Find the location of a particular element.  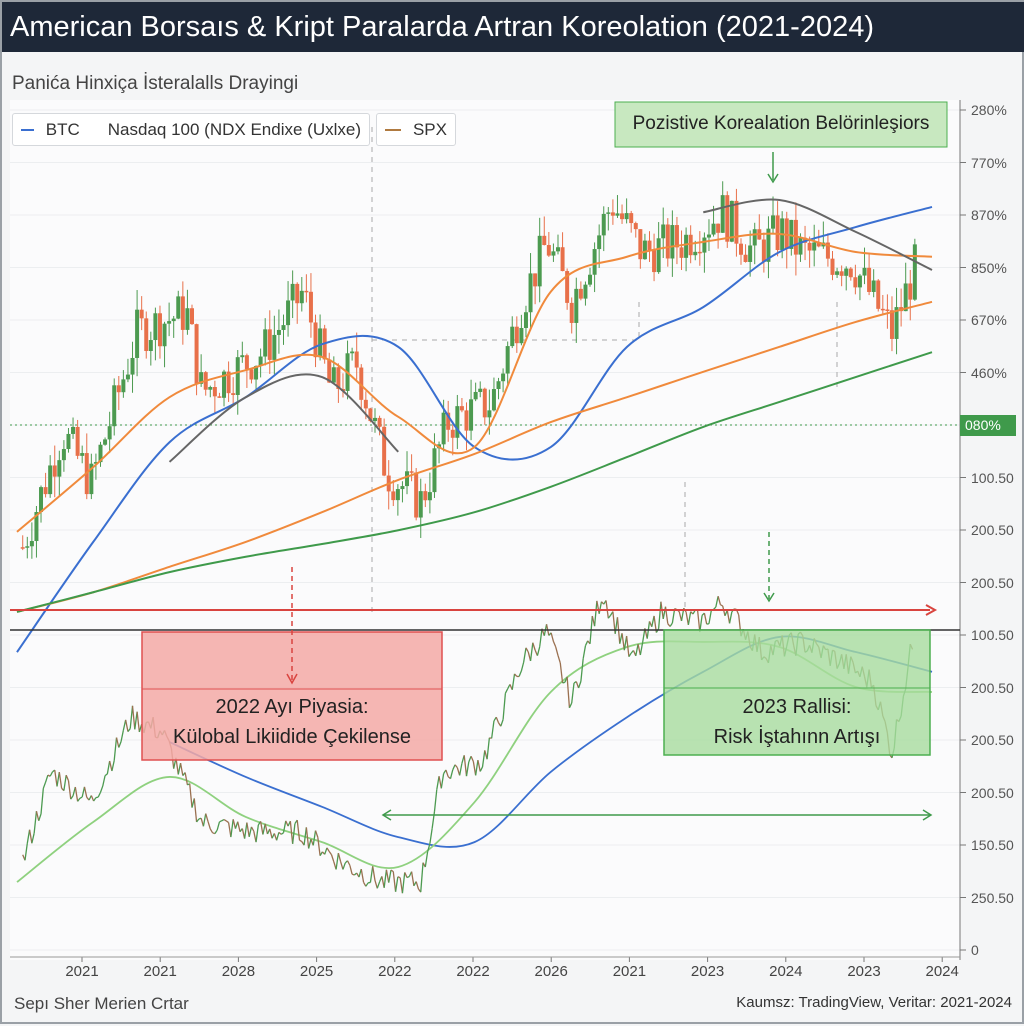

x-tick-label: 2021 is located at coordinates (629, 971).